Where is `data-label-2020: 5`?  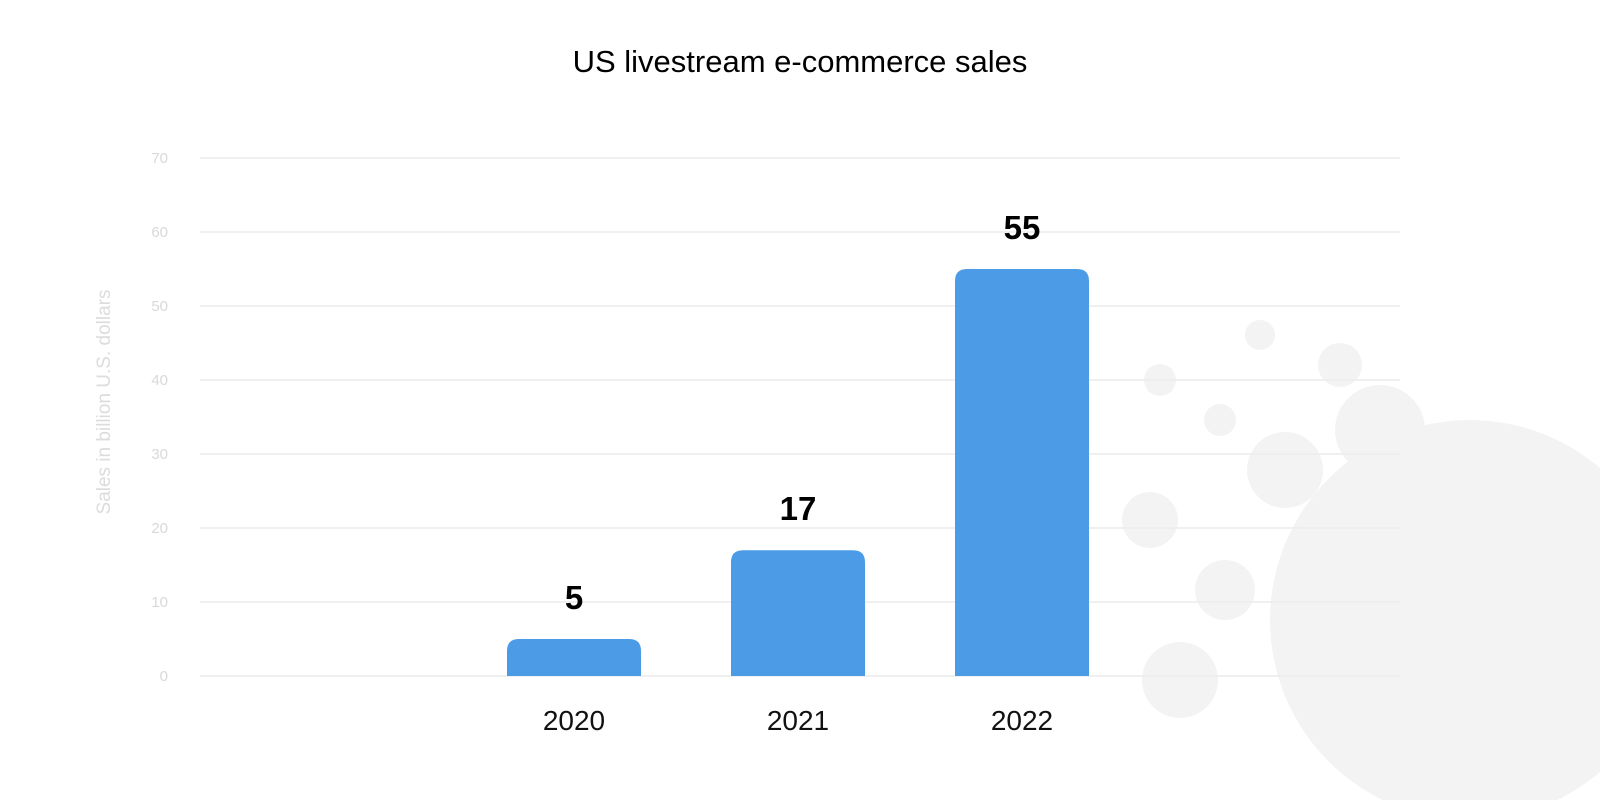
data-label-2020: 5 is located at coordinates (574, 597).